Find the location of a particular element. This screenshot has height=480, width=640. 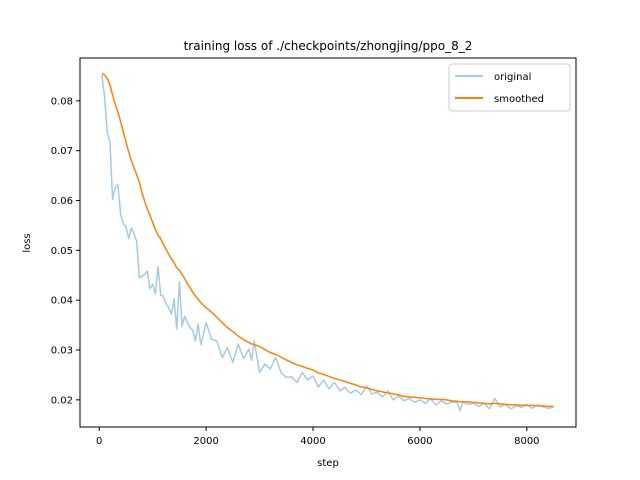

x-tick-label: 6000 is located at coordinates (419, 441).